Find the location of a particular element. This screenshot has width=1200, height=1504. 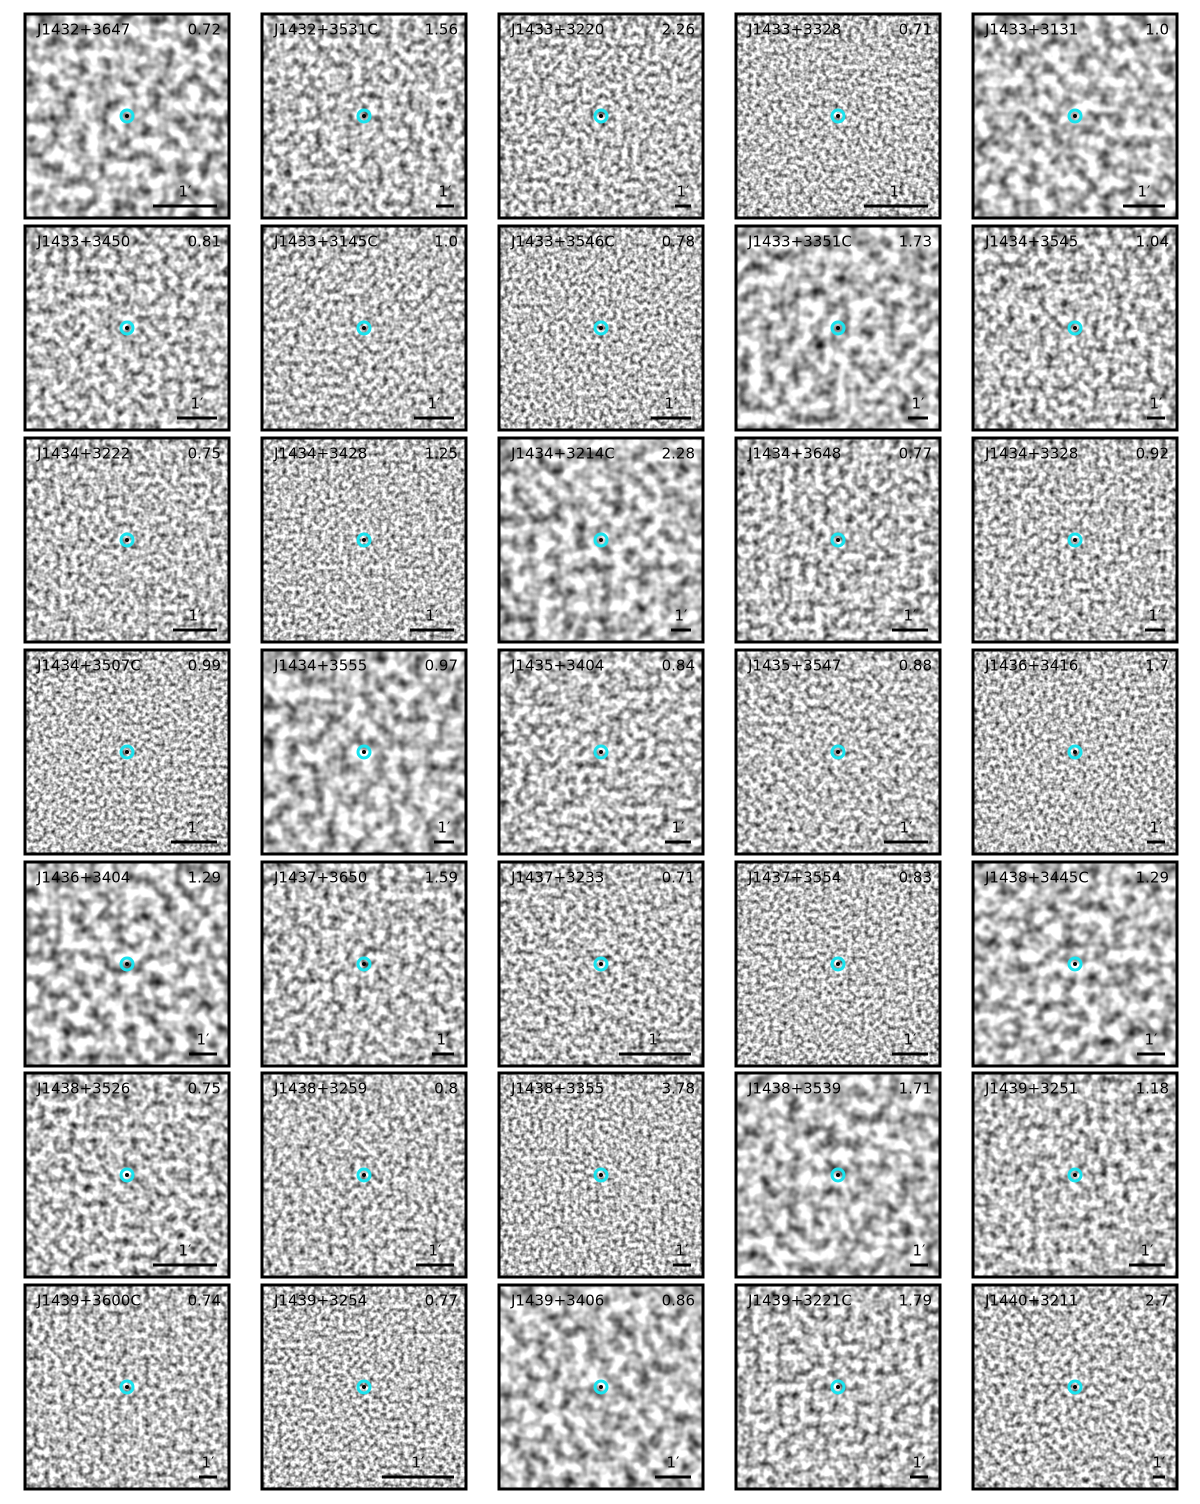

source-value: 1.59 is located at coordinates (441, 878).